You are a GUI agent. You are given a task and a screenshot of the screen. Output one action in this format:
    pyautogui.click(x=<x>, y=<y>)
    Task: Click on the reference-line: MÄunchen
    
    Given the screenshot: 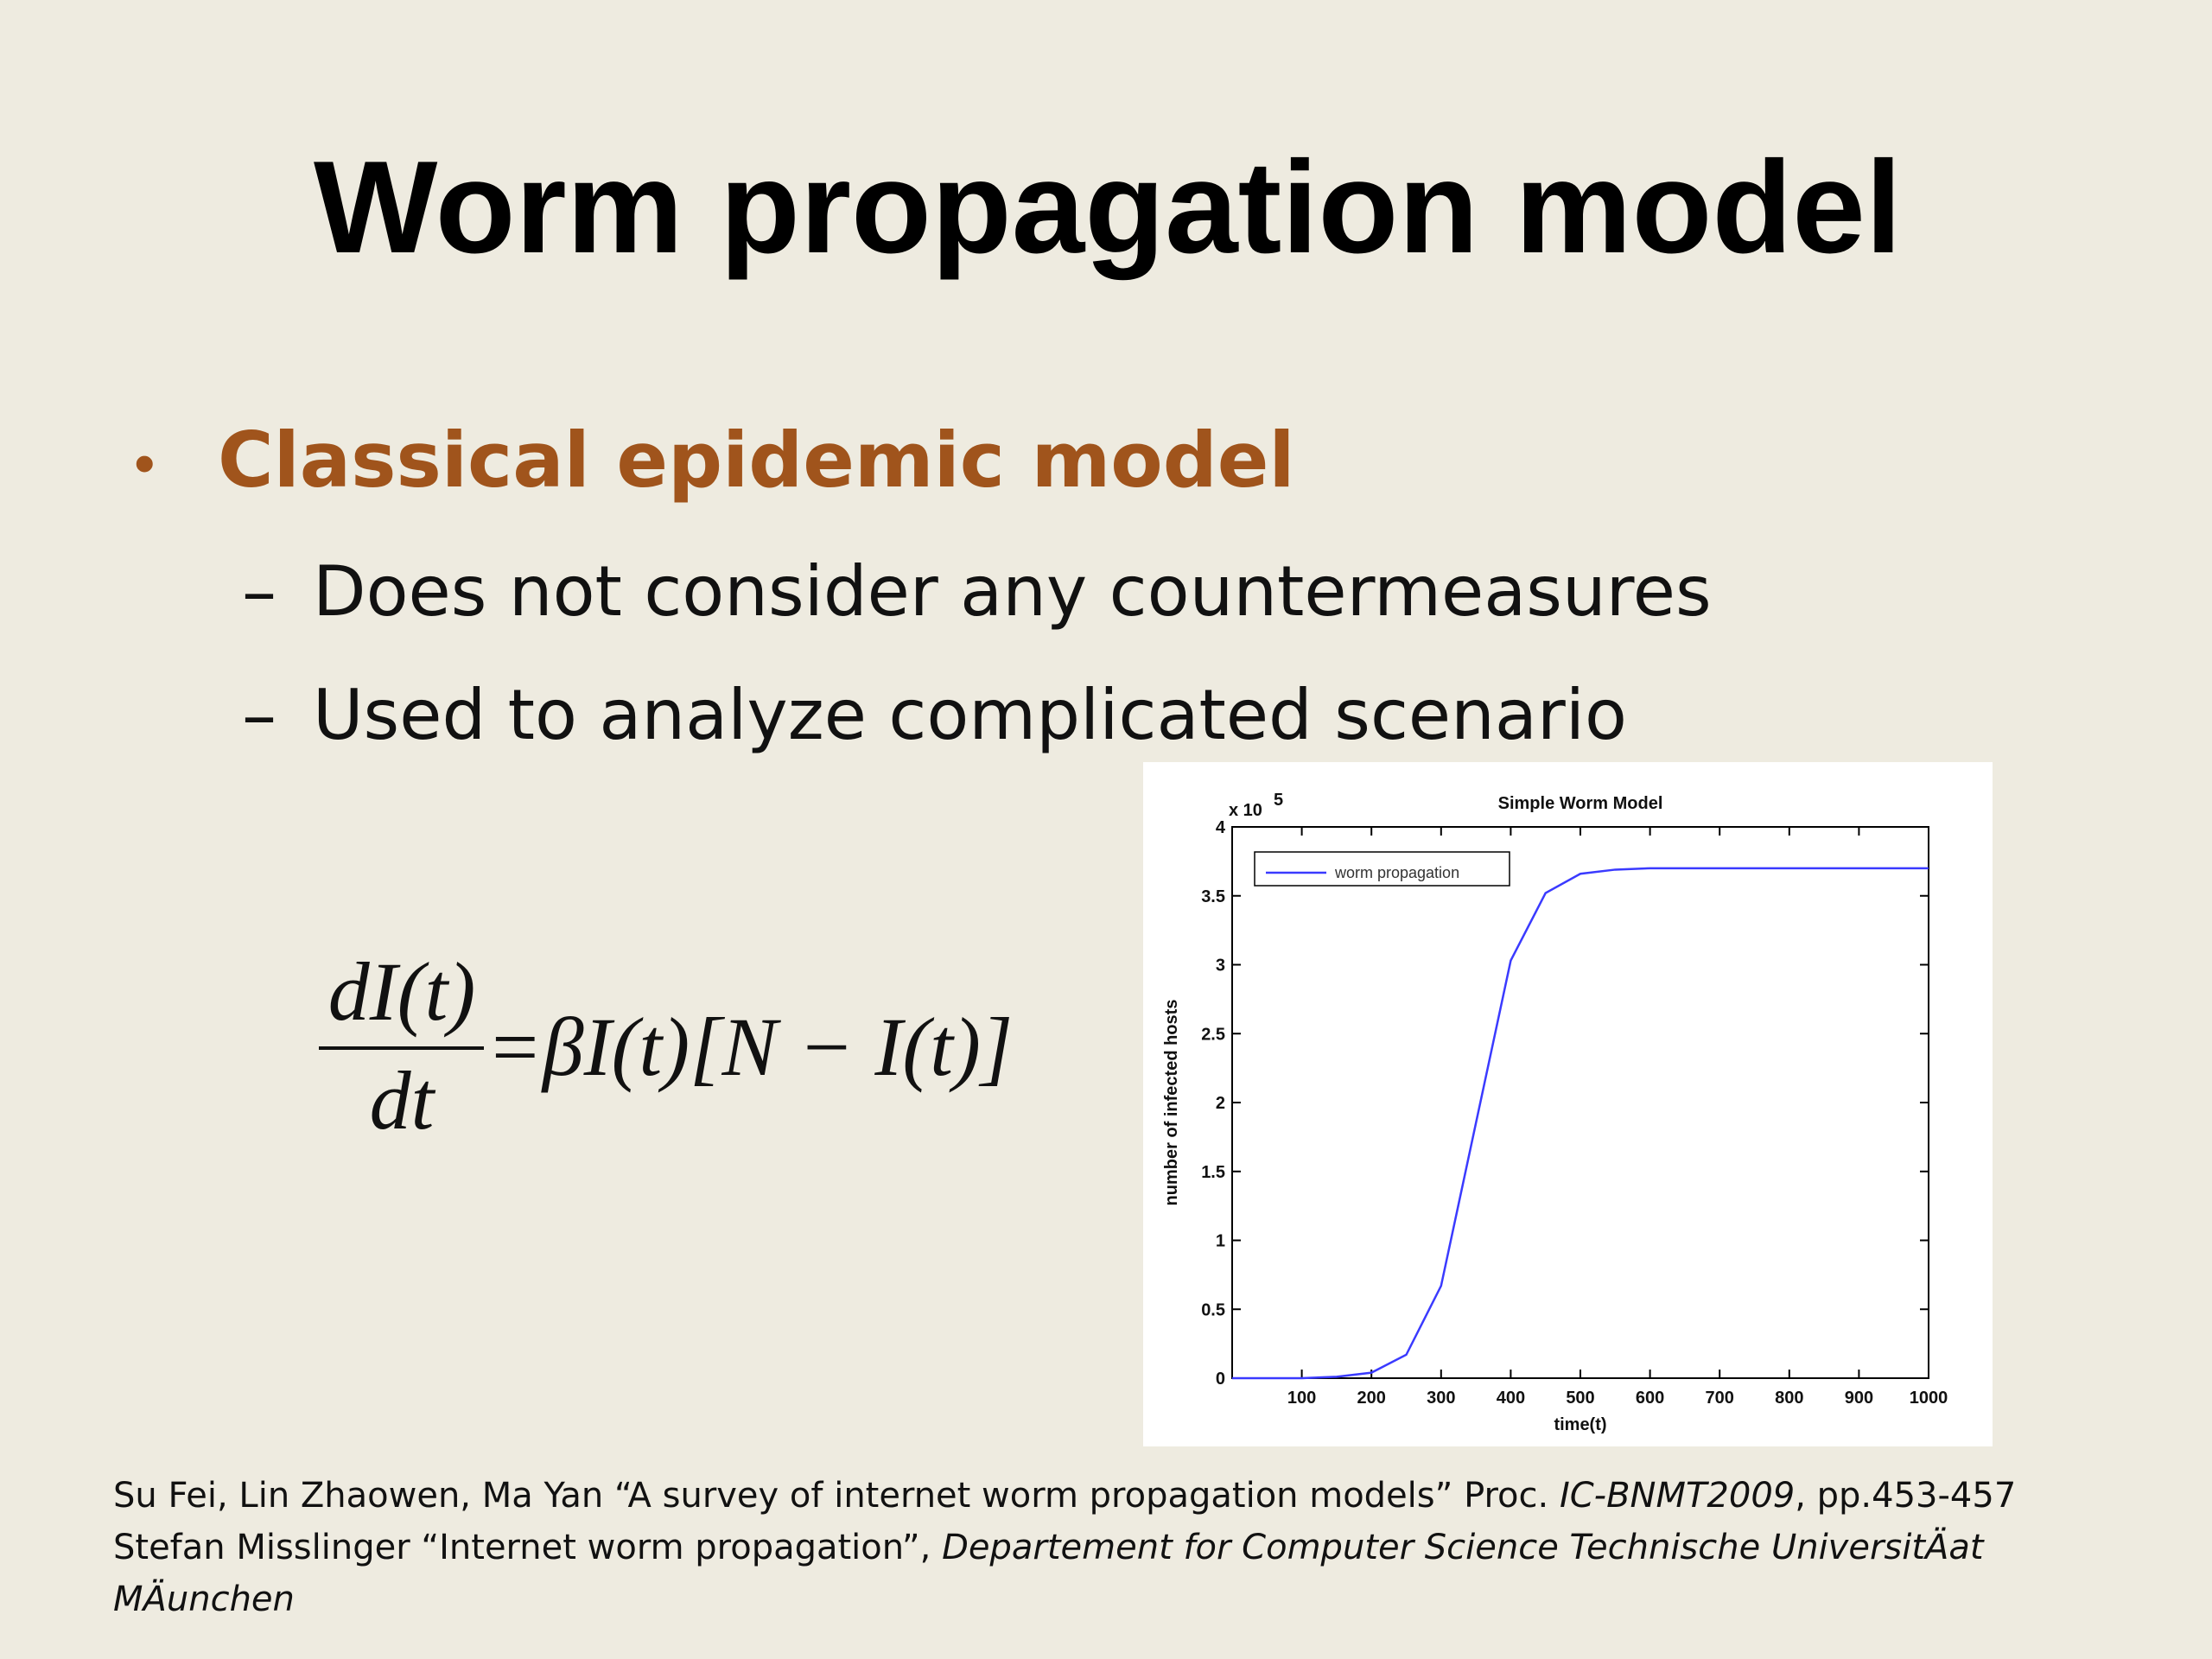 What is the action you would take?
    pyautogui.click(x=204, y=1598)
    